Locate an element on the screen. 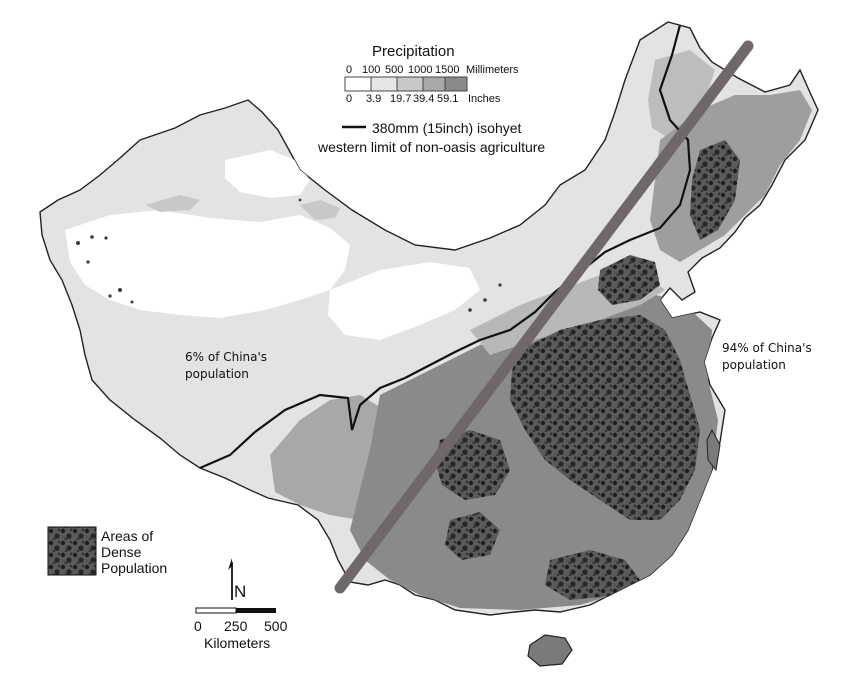 The image size is (850, 686). inch-tick: 3.9 is located at coordinates (374, 99).